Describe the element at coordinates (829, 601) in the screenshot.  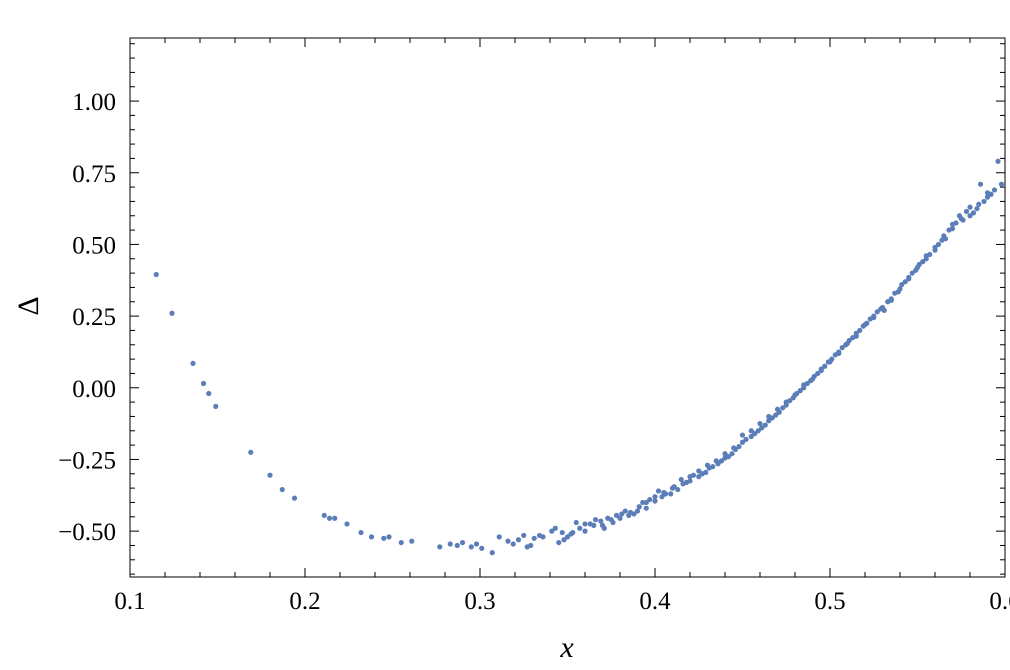
I see `x-tick-label: 0.5` at that location.